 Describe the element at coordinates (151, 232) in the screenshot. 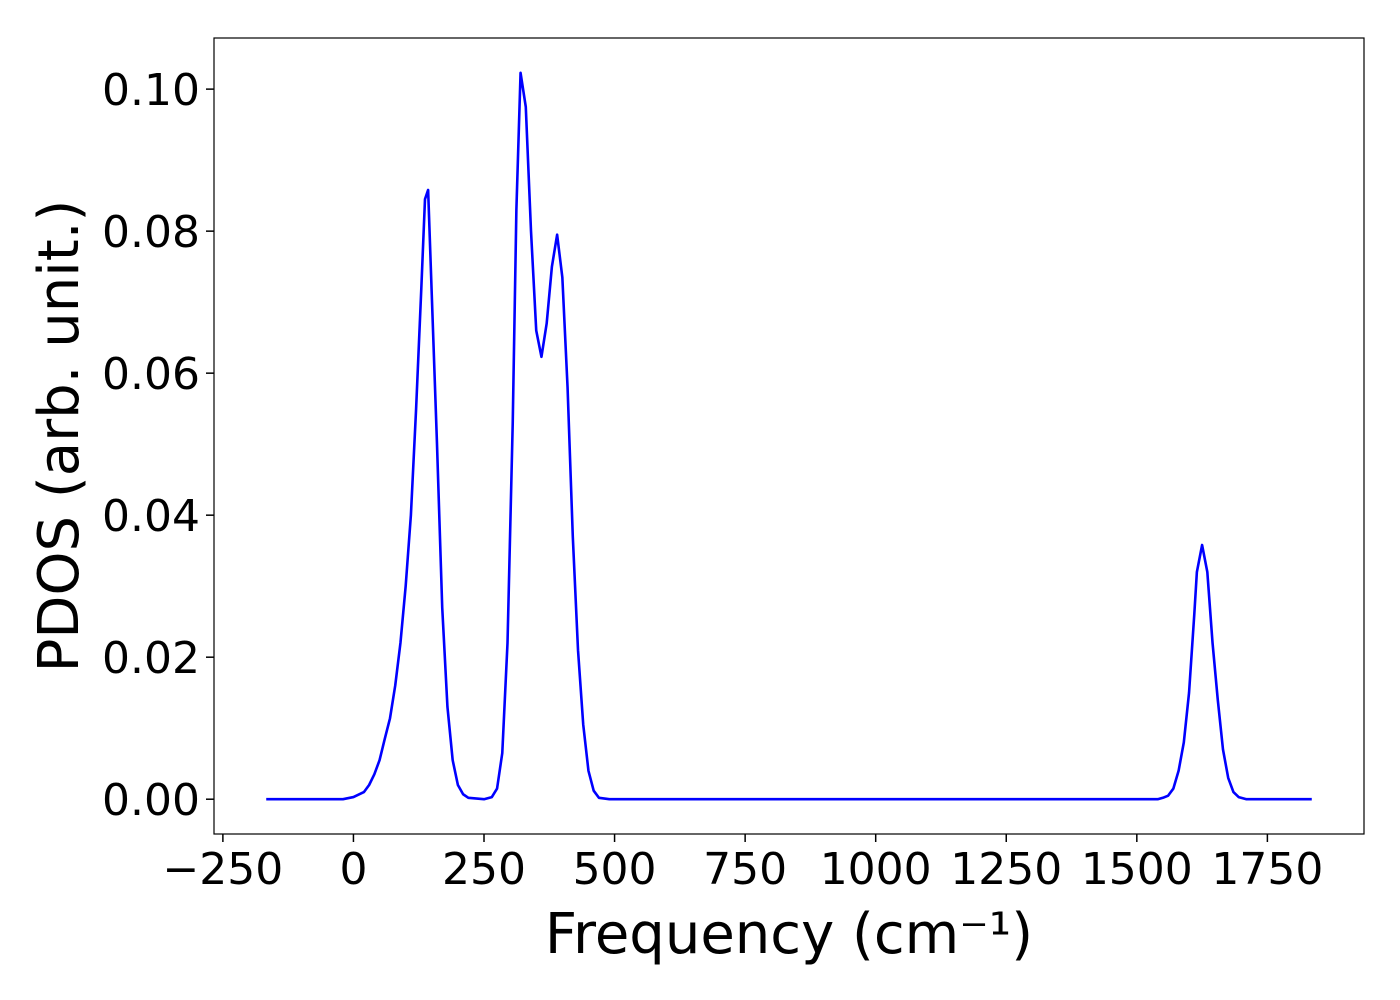

I see `y-tick-label: 0.08` at that location.